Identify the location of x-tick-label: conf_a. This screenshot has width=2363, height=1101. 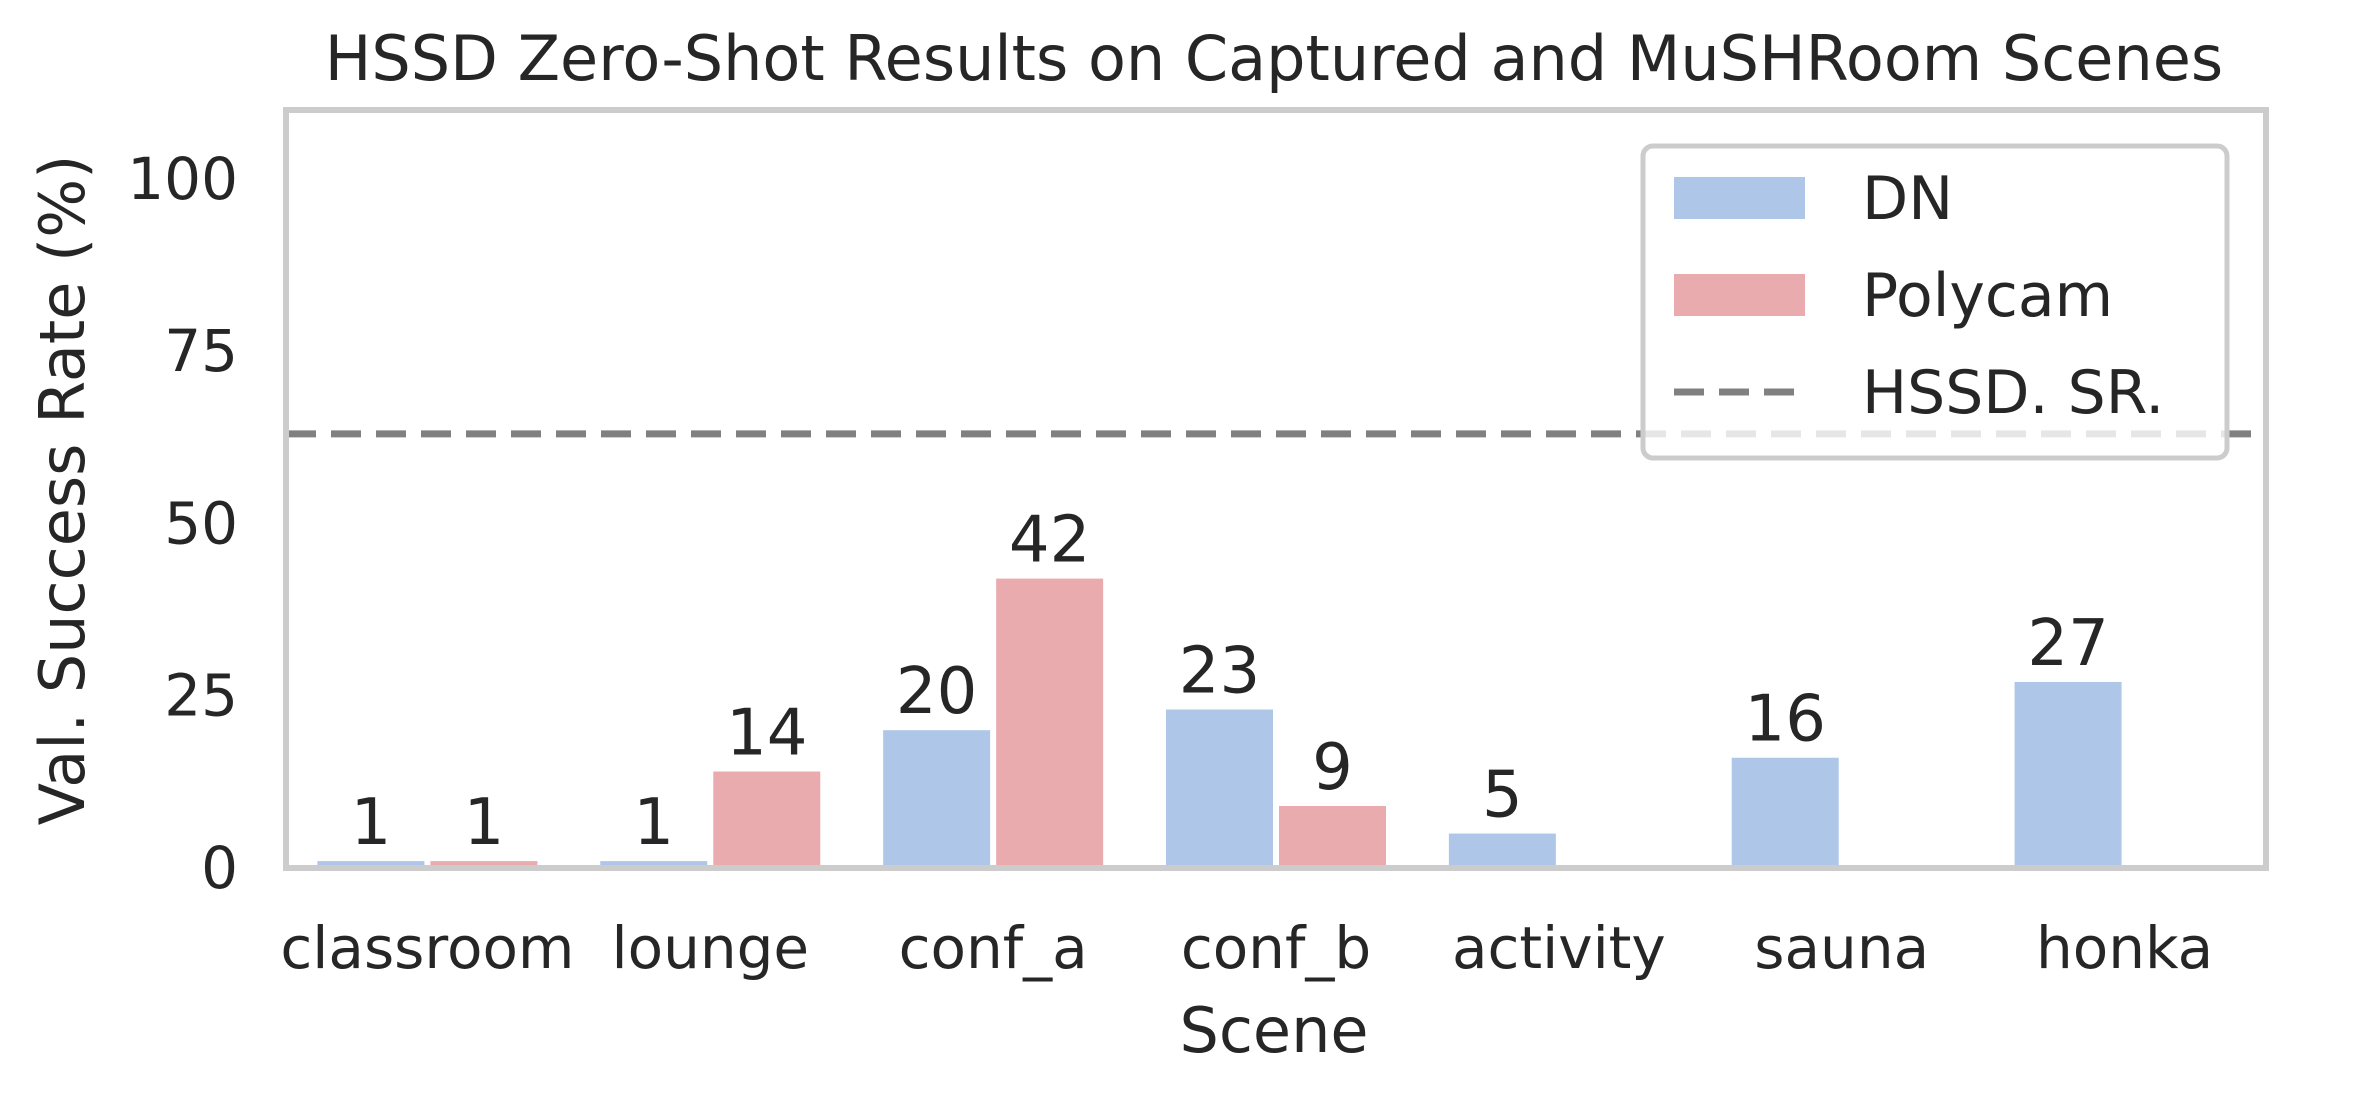
(993, 948).